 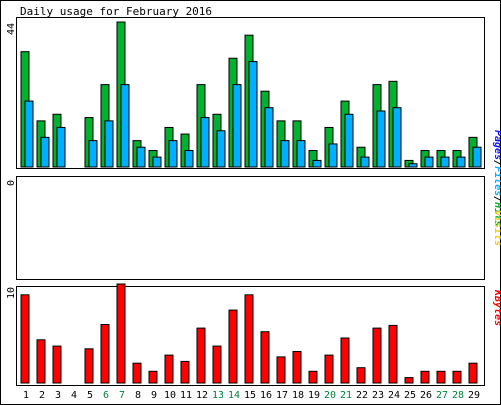 I want to click on day-label: 3, so click(x=58, y=395).